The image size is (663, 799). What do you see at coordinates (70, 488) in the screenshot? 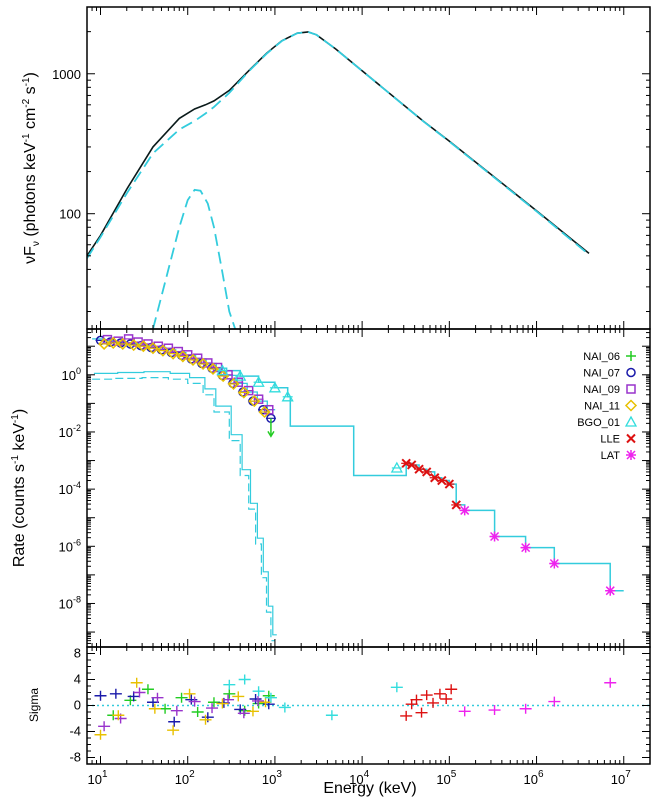
I see `mid-ytick-label: 10⁻⁴` at bounding box center [70, 488].